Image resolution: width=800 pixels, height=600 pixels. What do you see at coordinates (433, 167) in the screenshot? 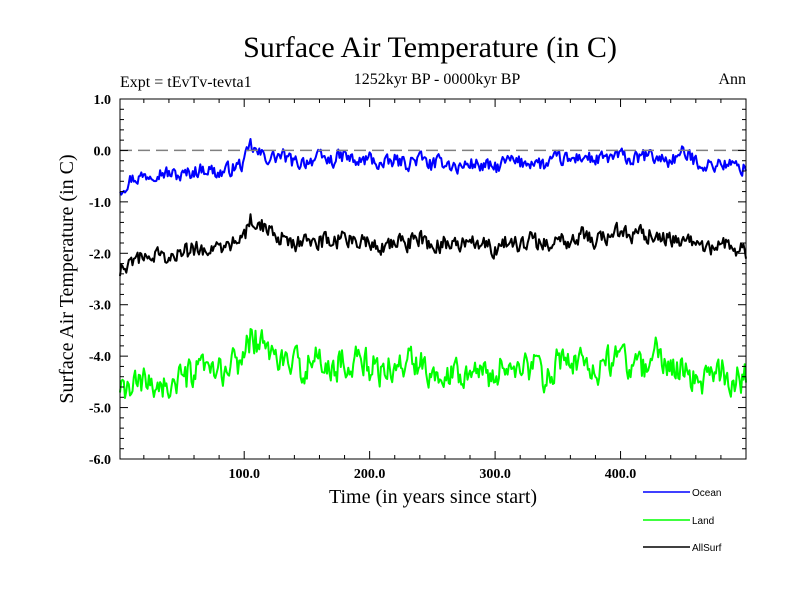
I see `series-line-ocean` at bounding box center [433, 167].